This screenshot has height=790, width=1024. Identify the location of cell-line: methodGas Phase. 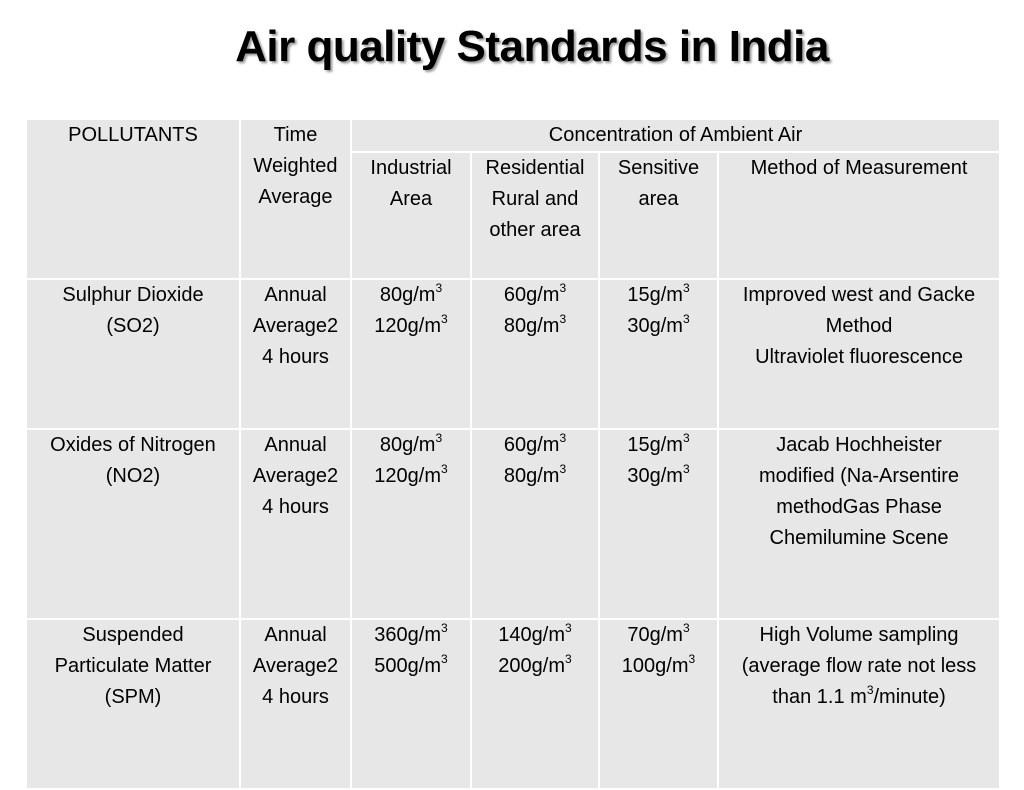
(859, 507).